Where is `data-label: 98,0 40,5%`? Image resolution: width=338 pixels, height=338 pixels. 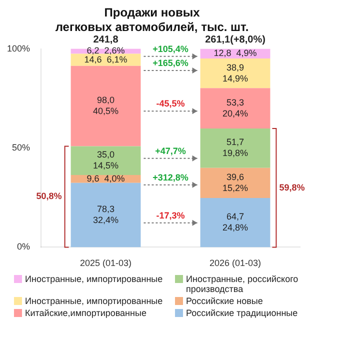 data-label: 98,0 40,5% is located at coordinates (106, 105).